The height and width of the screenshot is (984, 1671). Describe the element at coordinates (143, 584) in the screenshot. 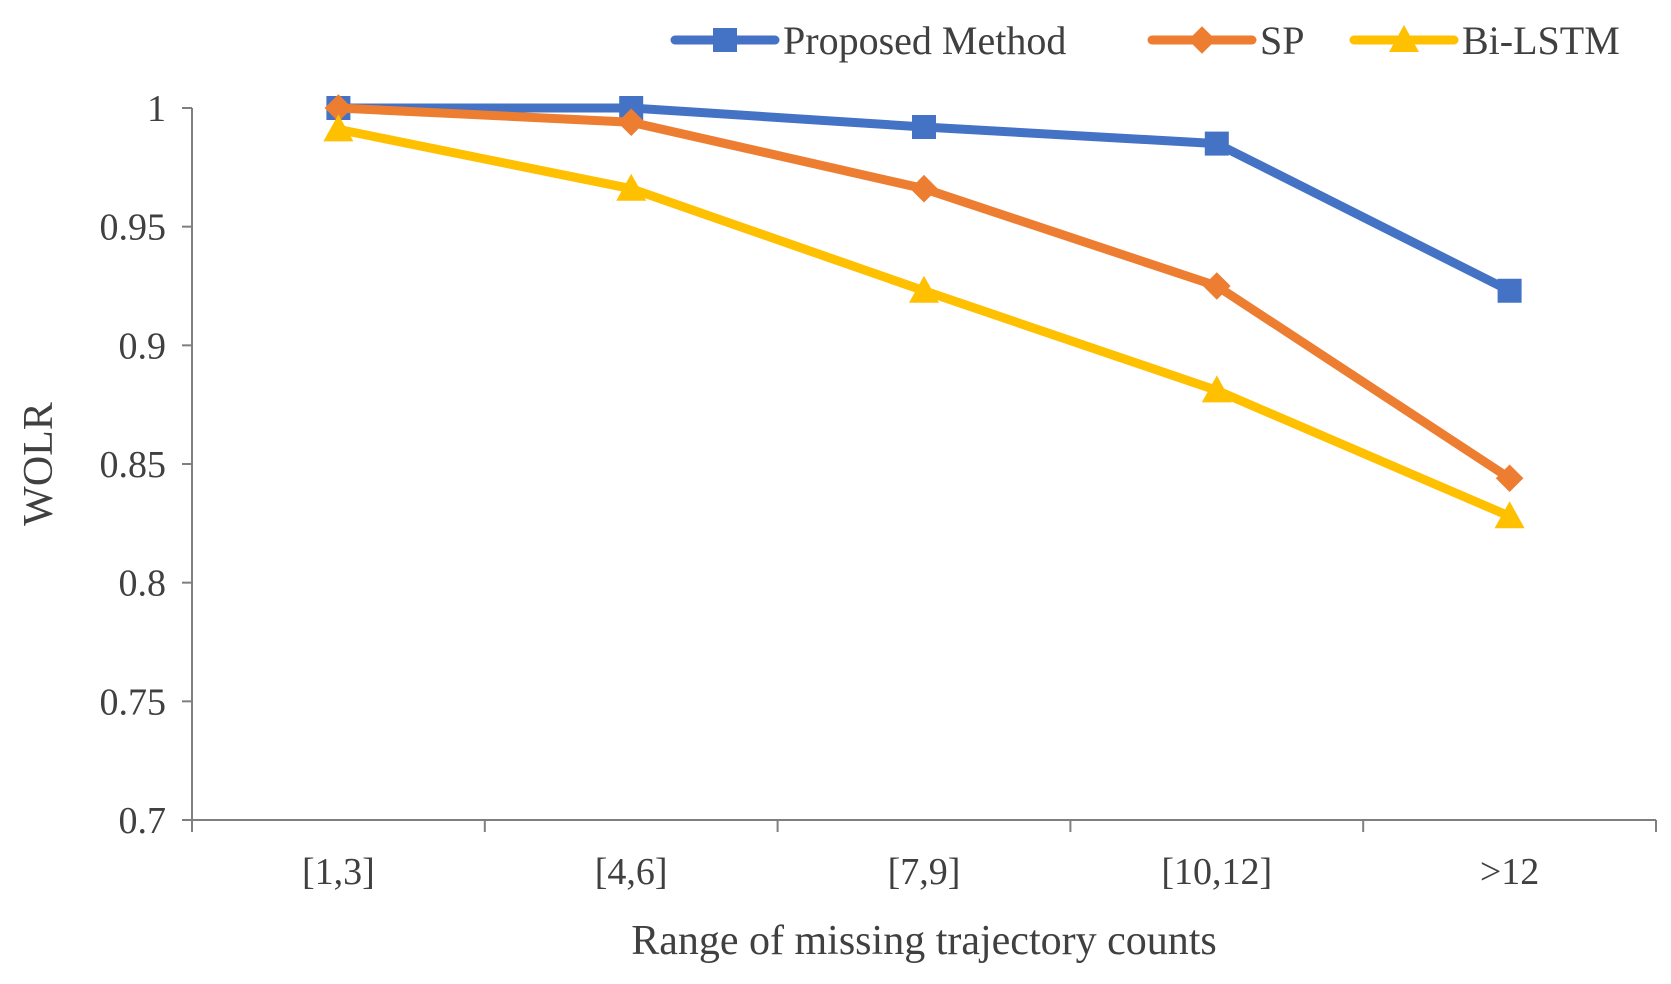

I see `y-tick-label: 0.8` at that location.